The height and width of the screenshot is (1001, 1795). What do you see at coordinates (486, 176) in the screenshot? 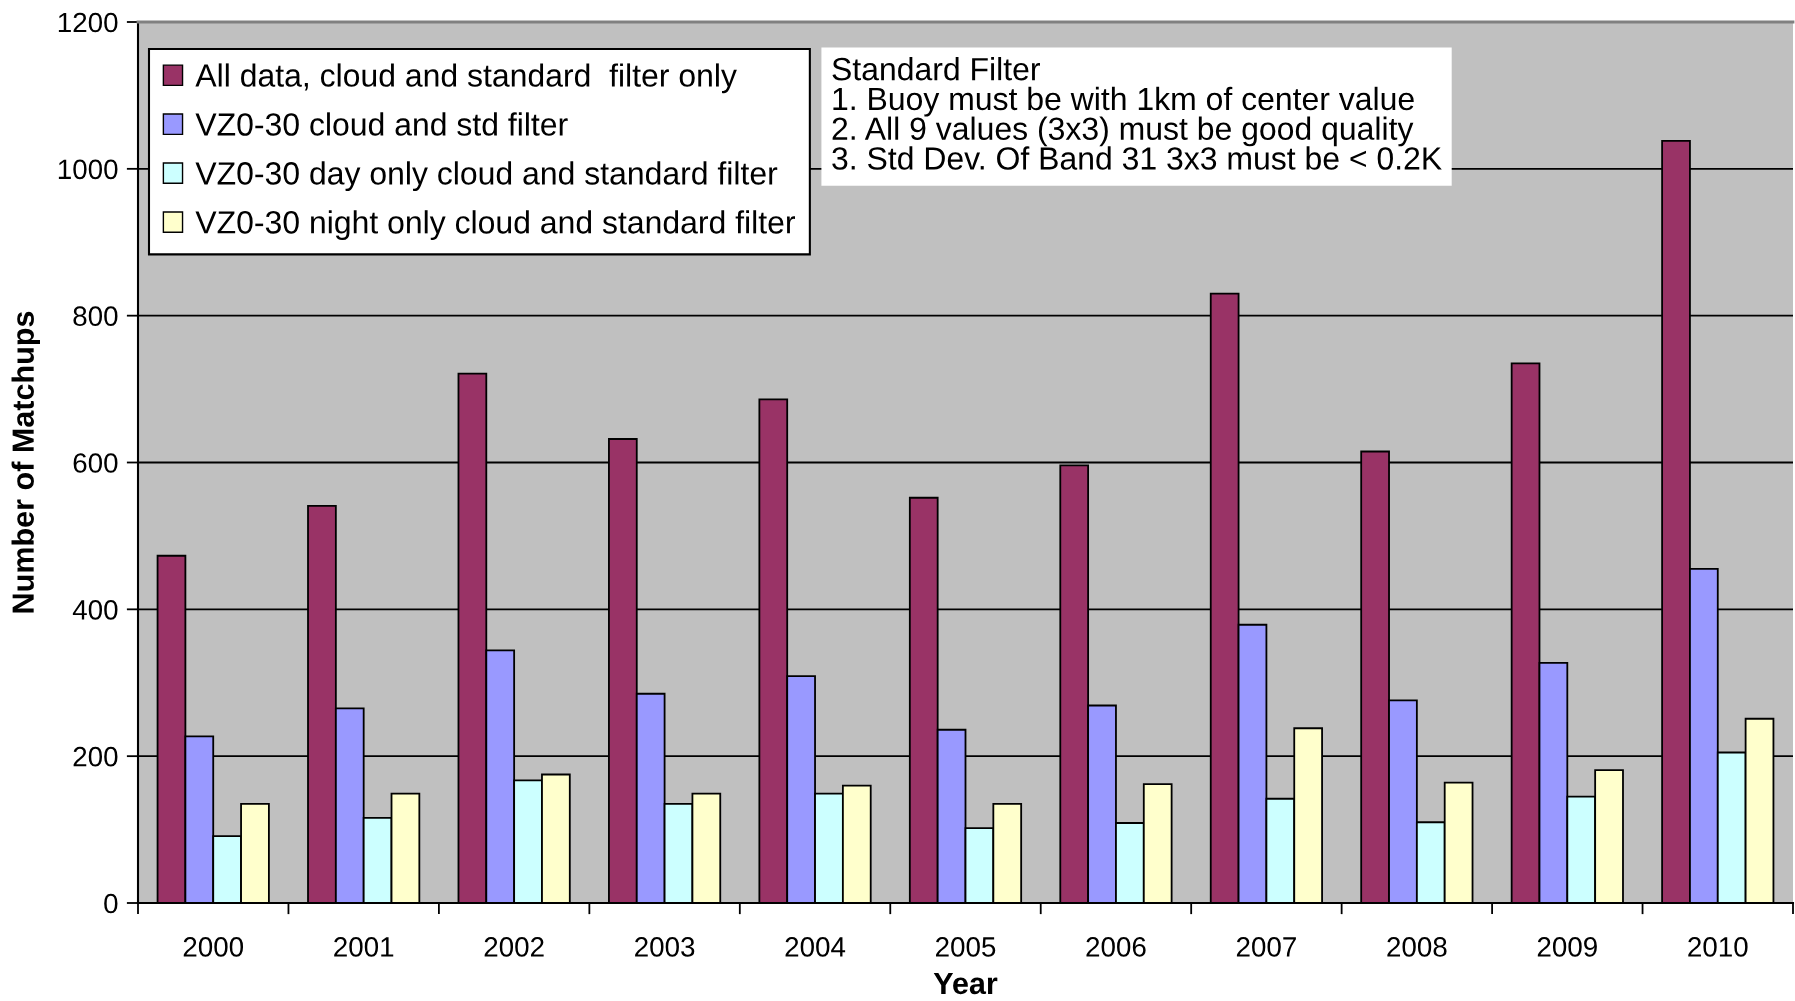
I see `legend-label: VZ0-30 day only cloud and standard filter` at bounding box center [486, 176].